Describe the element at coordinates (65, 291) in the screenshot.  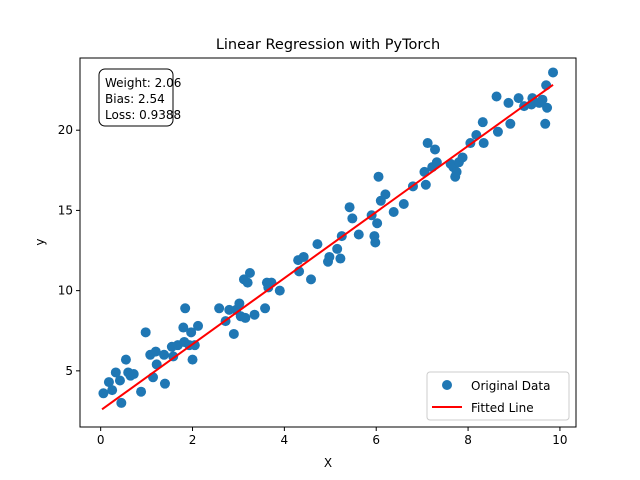
I see `y-tick-label: 10` at that location.